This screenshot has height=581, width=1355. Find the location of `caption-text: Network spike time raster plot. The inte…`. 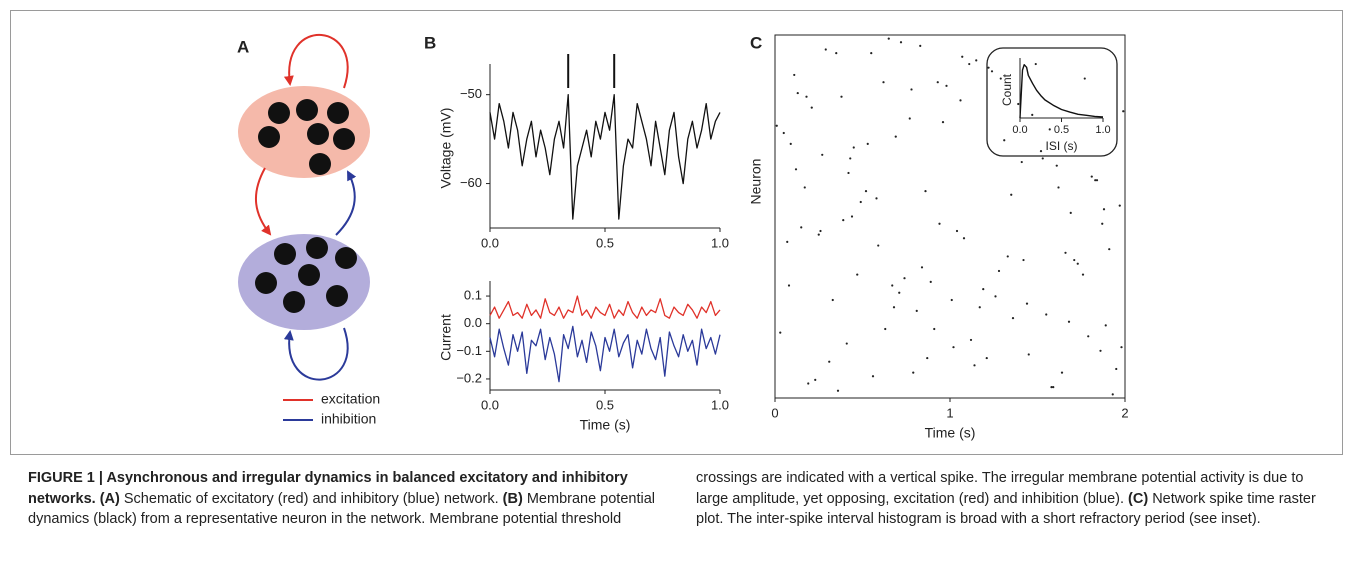

caption-text: Network spike time raster plot. The inte… is located at coordinates (1006, 509).